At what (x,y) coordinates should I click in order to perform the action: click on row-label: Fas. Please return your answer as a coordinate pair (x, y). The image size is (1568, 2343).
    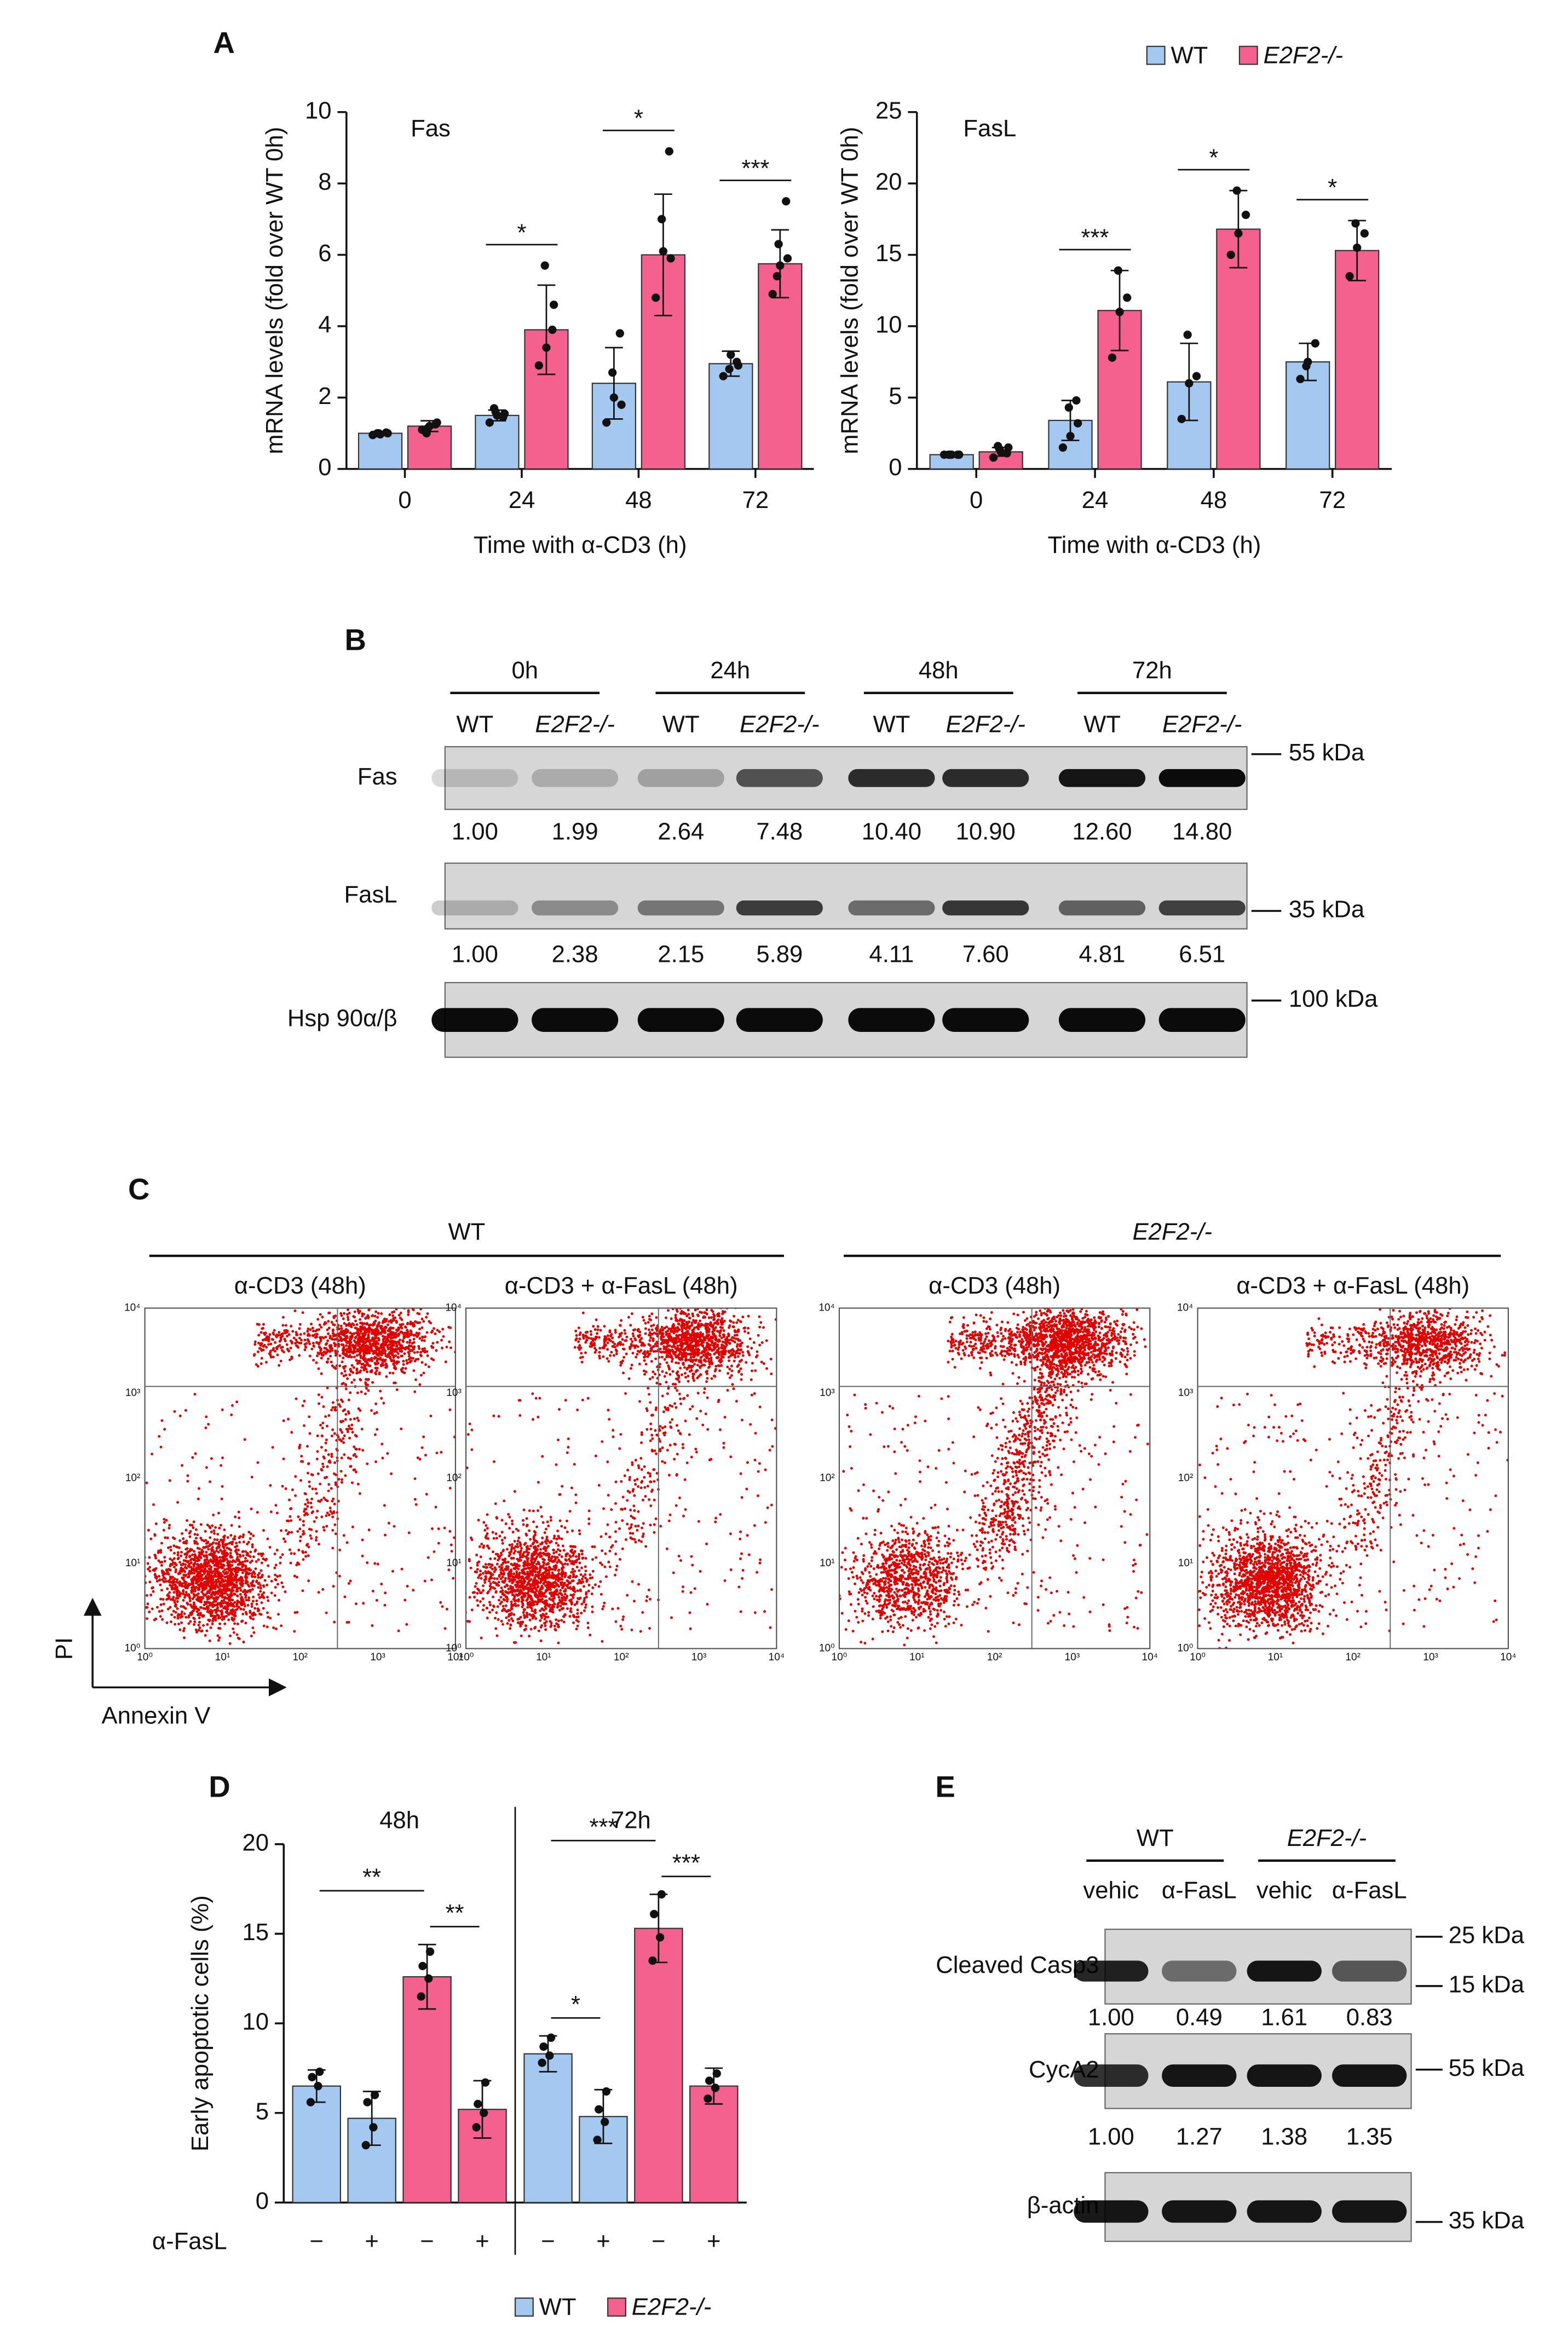
    Looking at the image, I should click on (377, 776).